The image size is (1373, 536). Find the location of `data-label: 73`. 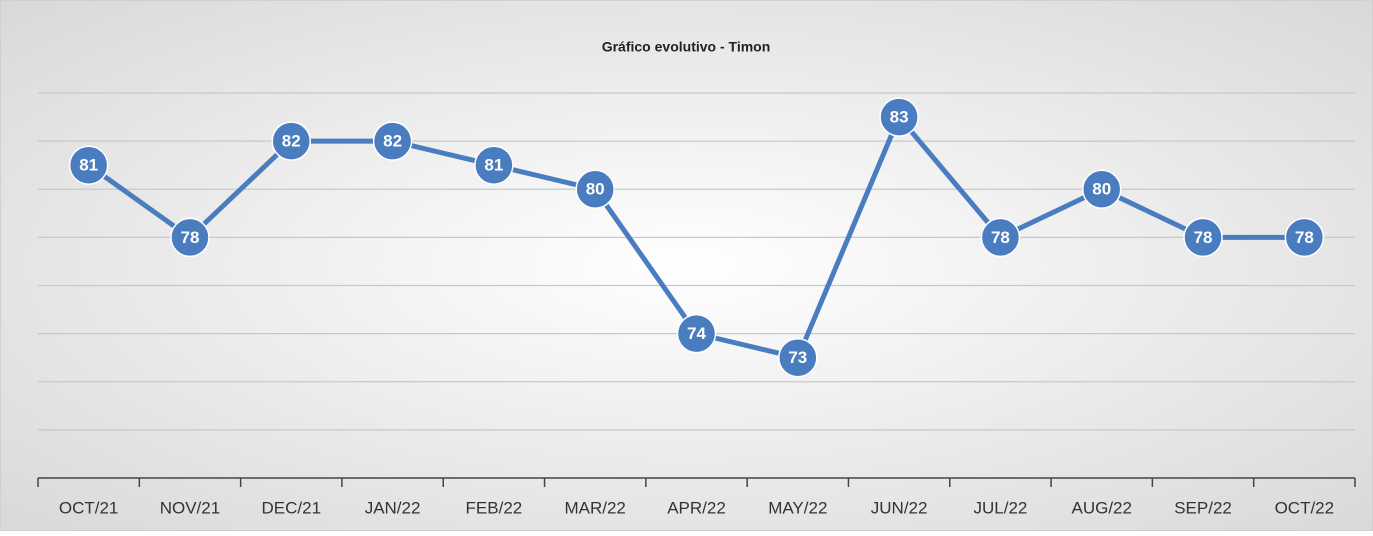

data-label: 73 is located at coordinates (797, 357).